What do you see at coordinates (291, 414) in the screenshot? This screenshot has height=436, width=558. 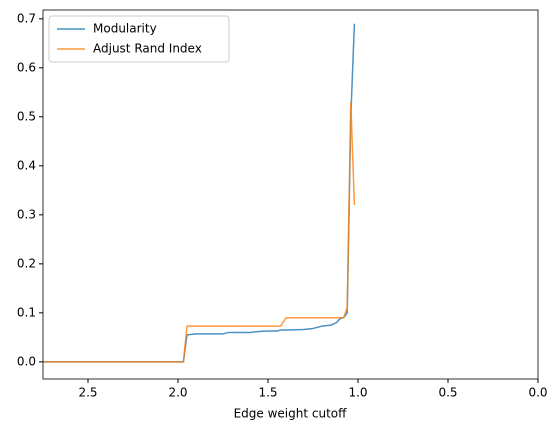 I see `x-axis-label: Edge weight cutoff` at bounding box center [291, 414].